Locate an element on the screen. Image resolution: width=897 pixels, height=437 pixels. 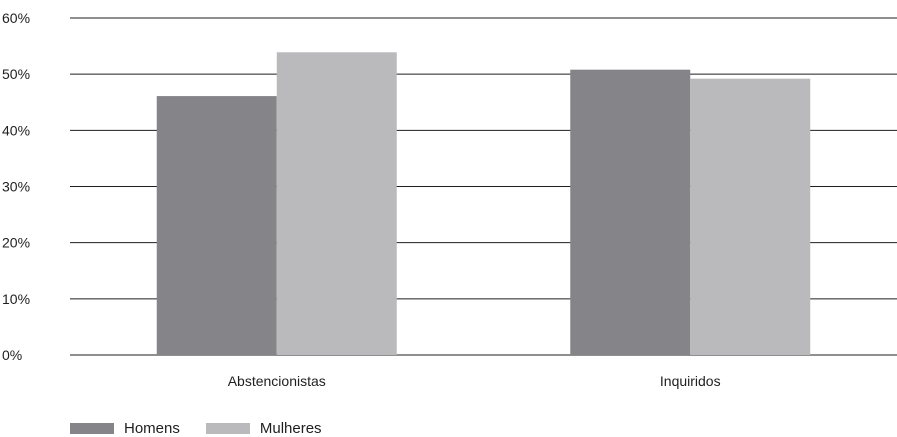
y-axis-tick-labels: 0% 10% 20% 30% 40% 50% 60% is located at coordinates (16, 186).